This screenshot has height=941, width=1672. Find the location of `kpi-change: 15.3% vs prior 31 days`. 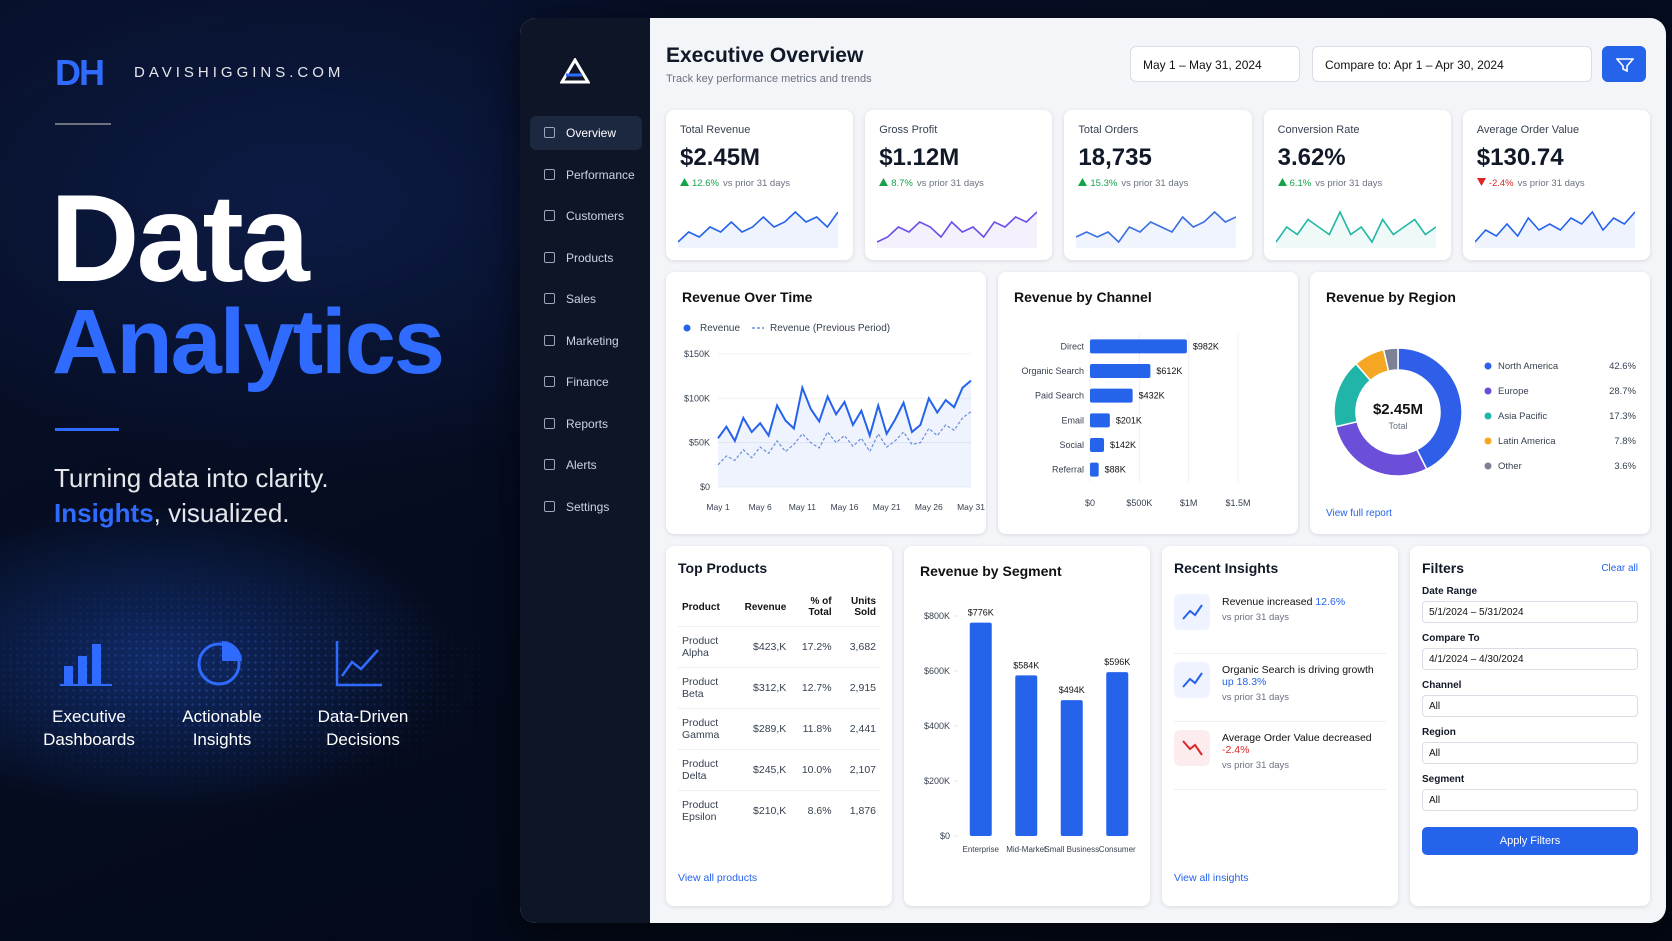

kpi-change: 15.3% vs prior 31 days is located at coordinates (1157, 183).